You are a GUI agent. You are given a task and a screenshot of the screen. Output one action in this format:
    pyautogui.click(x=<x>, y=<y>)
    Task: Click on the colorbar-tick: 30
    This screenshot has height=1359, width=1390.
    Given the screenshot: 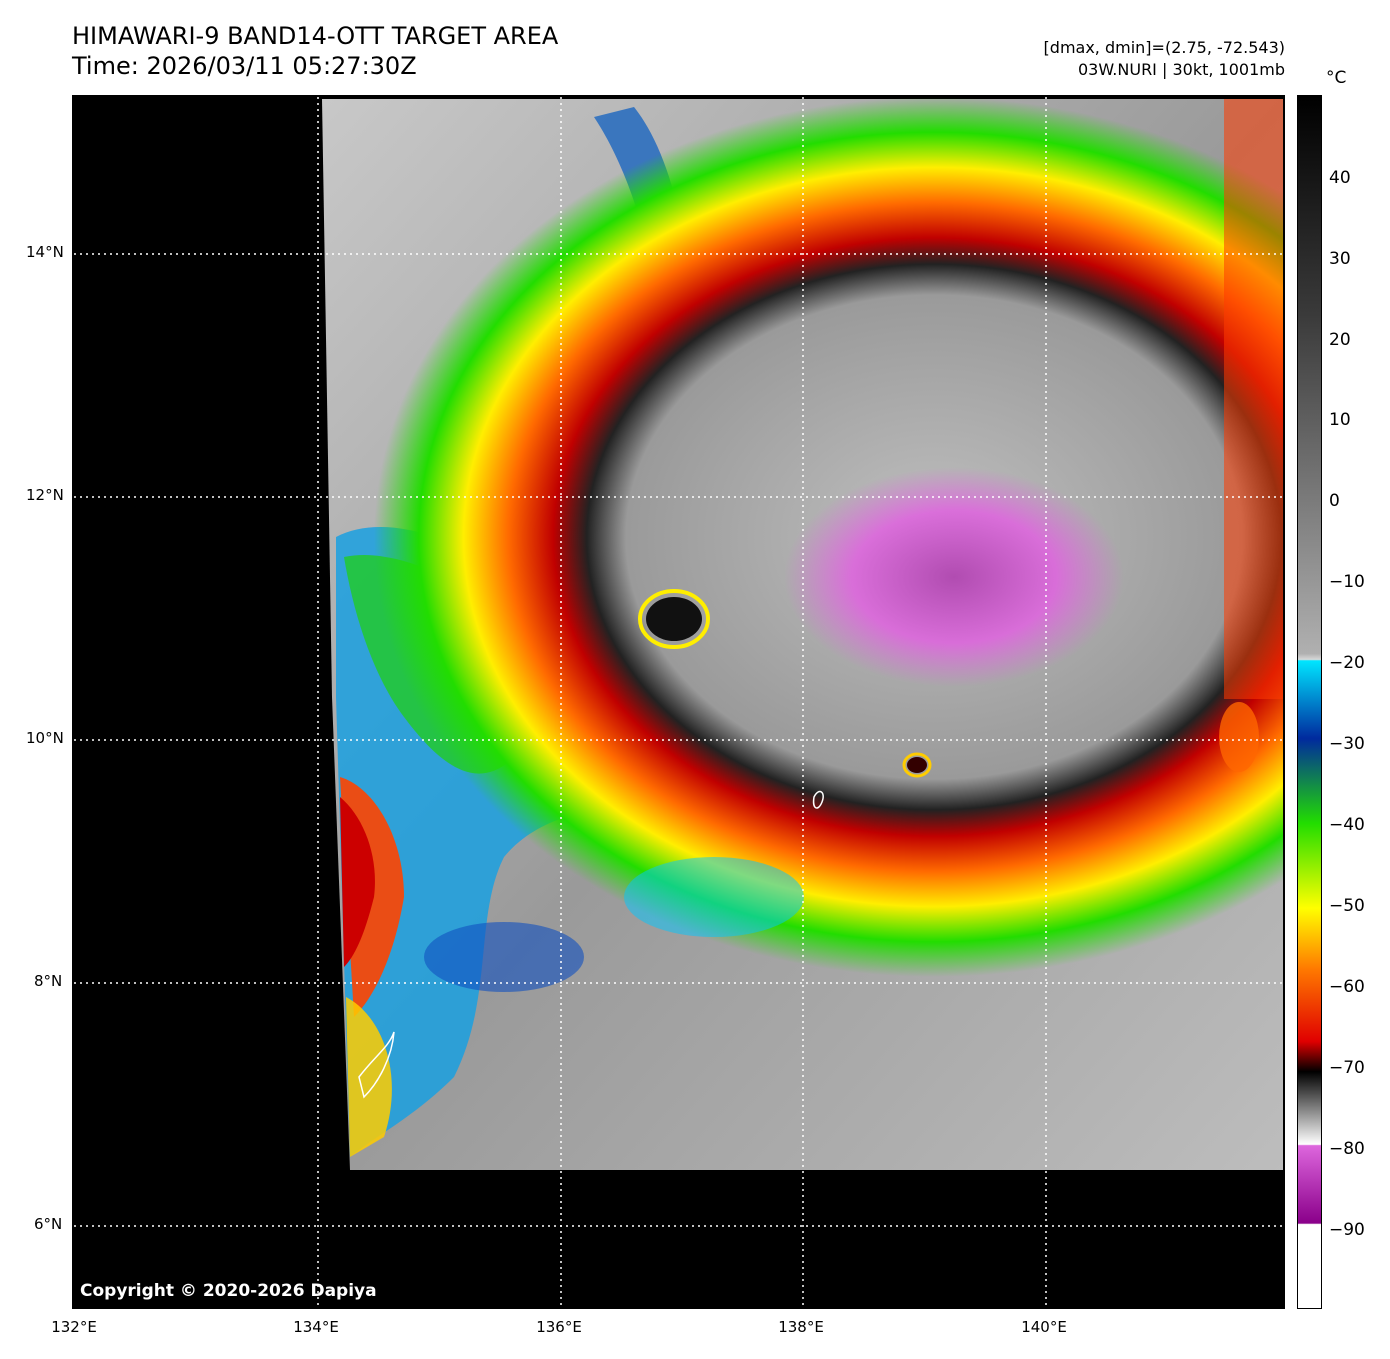 What is the action you would take?
    pyautogui.click(x=1340, y=259)
    